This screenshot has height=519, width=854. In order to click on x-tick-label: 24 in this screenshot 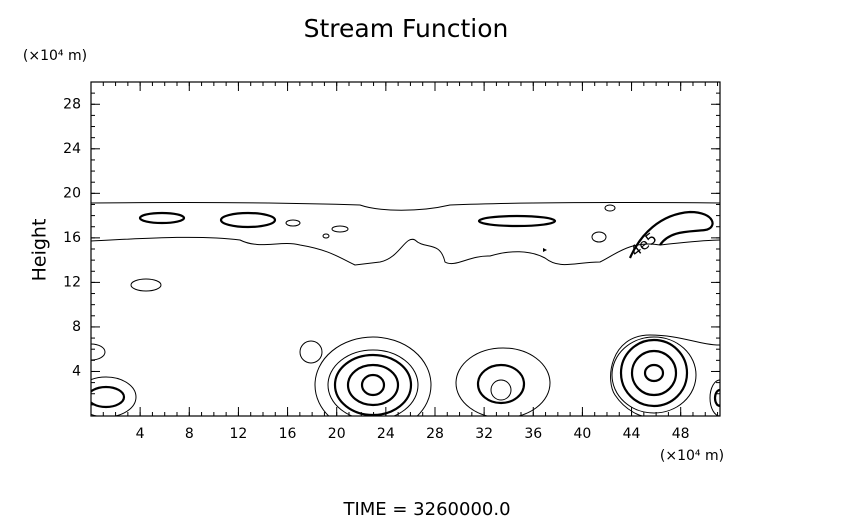, I will do `click(386, 434)`.